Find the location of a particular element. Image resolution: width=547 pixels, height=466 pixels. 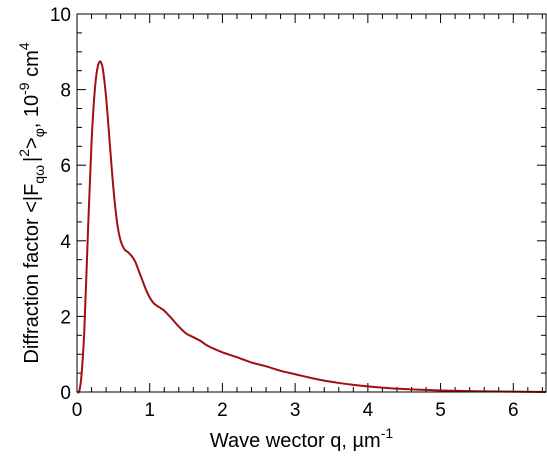

y-tick-label: 10 is located at coordinates (60, 15).